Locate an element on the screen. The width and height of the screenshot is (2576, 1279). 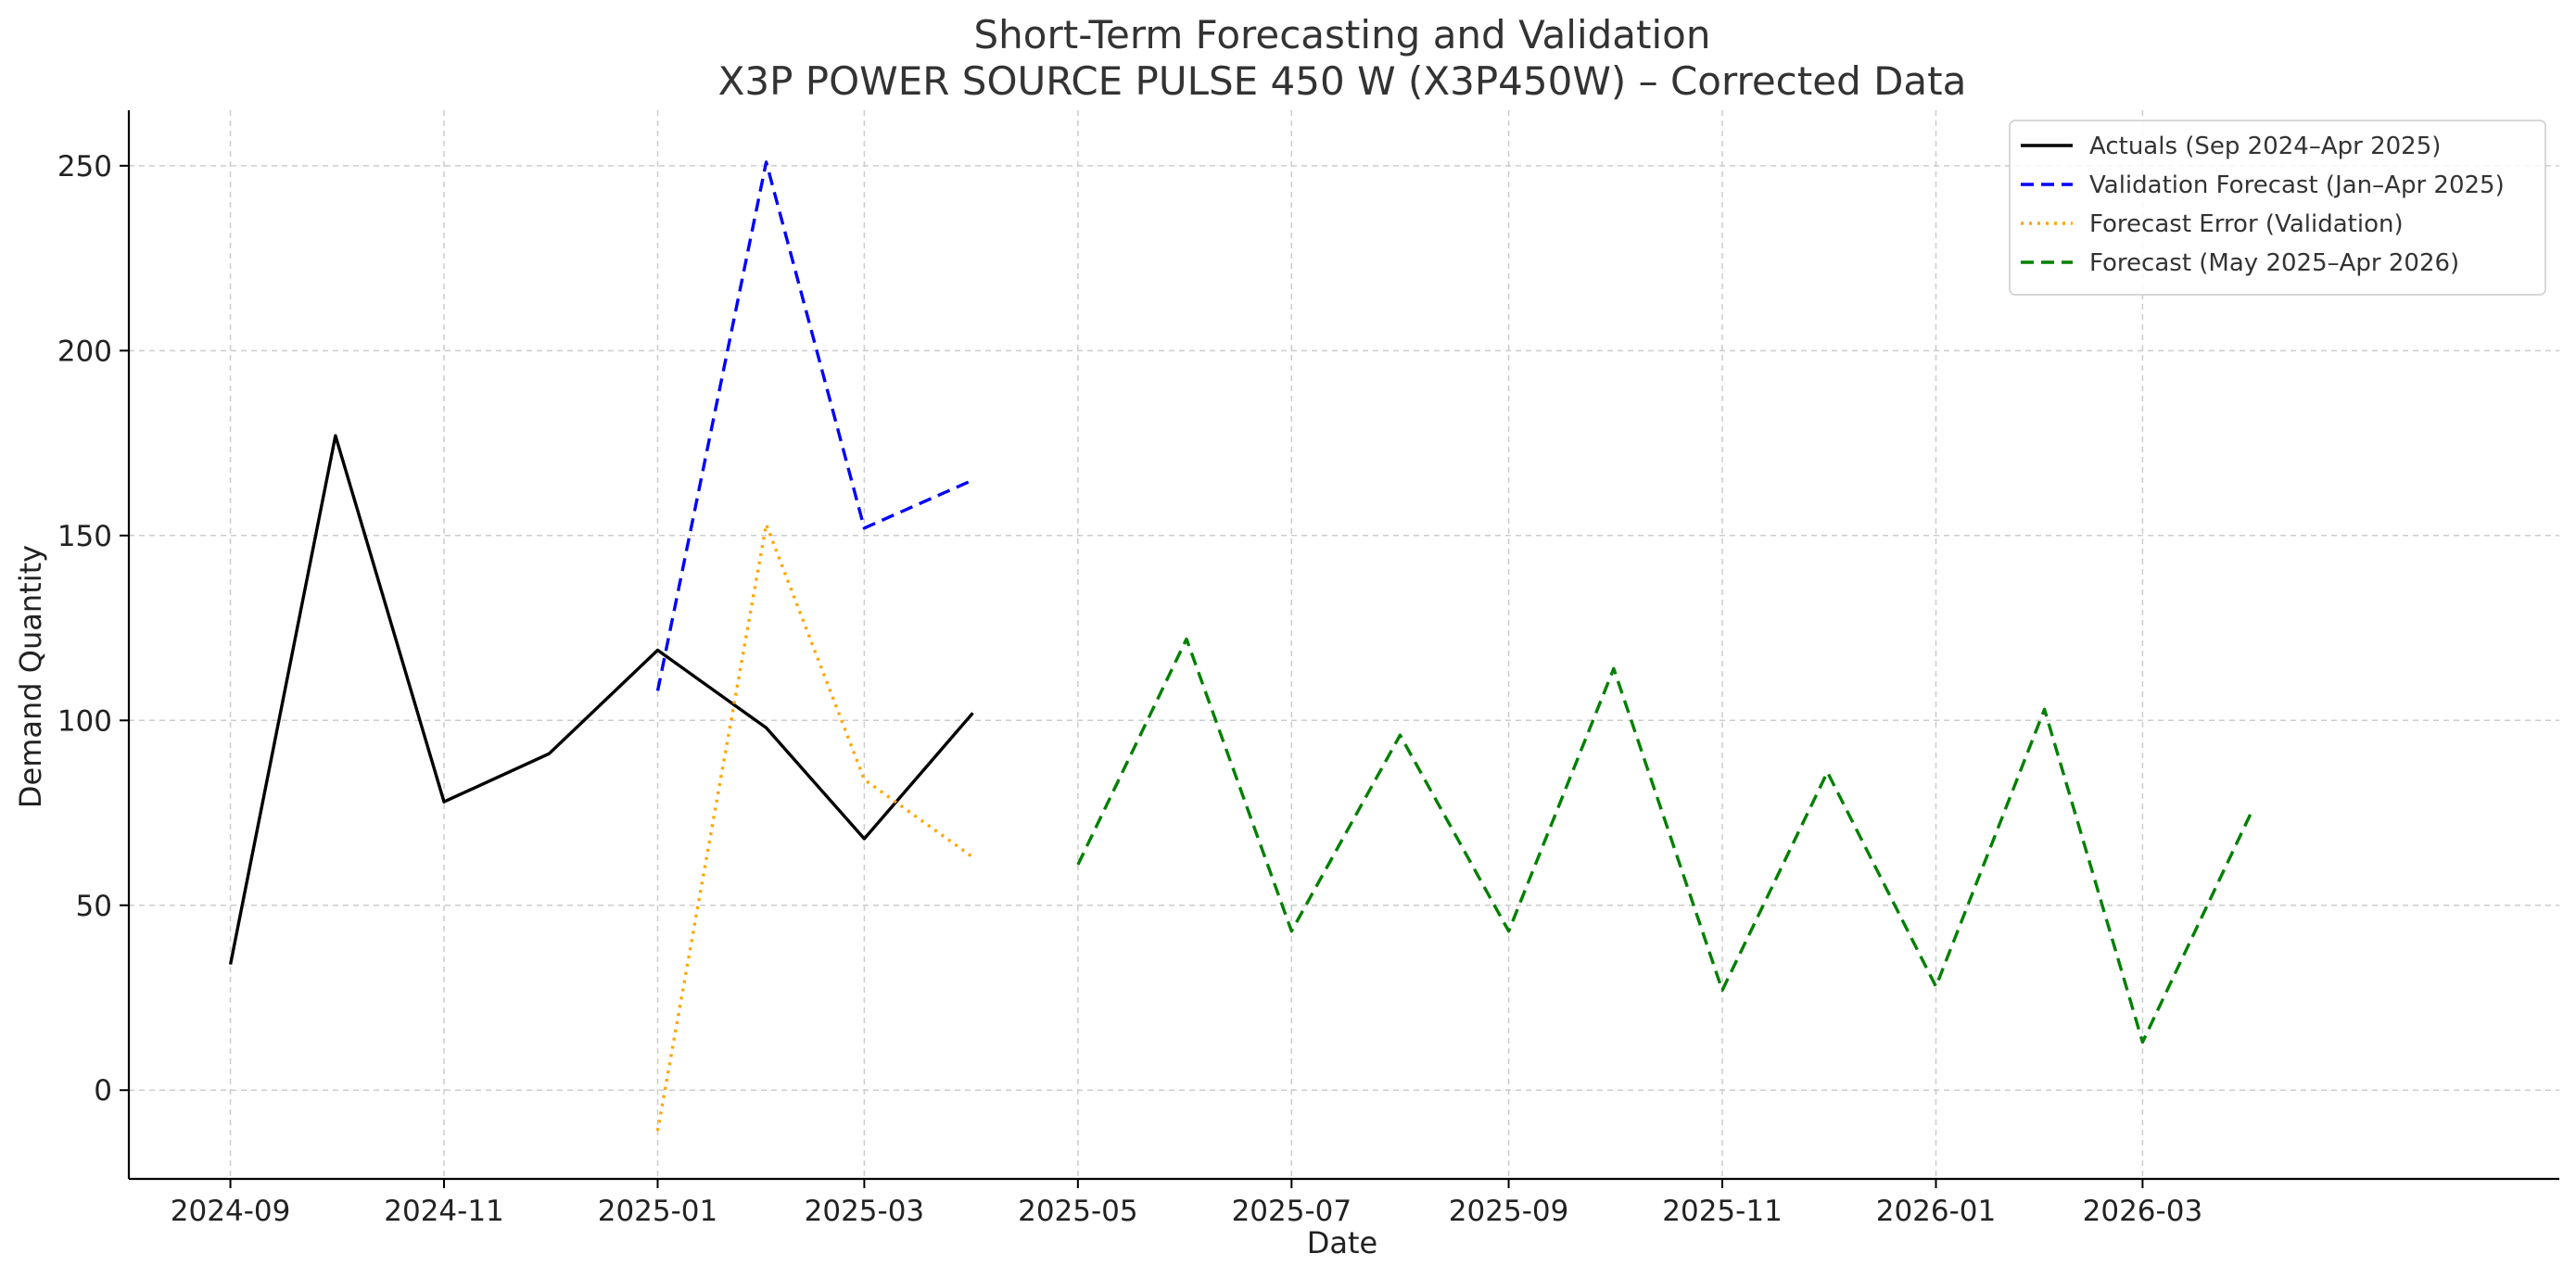
x-tick-label: 2025-03 is located at coordinates (865, 1211).